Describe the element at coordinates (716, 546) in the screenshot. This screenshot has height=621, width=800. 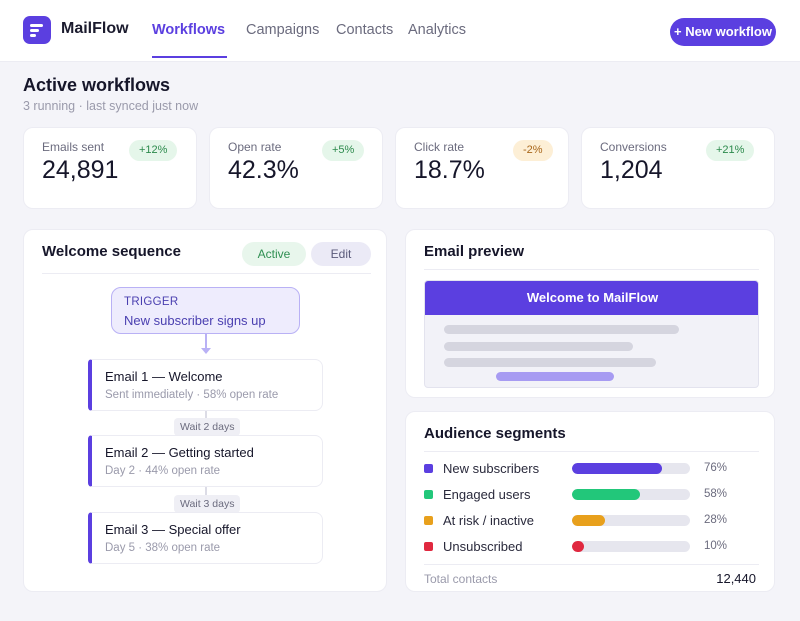
I see `segment-percent: 10%` at that location.